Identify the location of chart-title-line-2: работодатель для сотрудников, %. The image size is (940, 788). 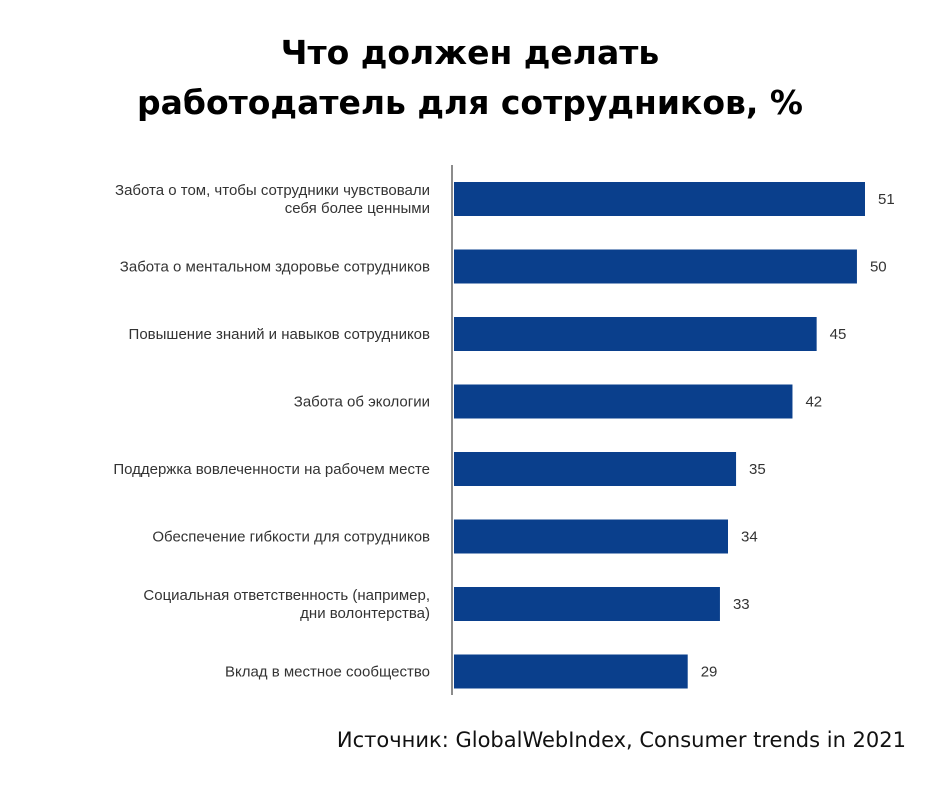
(470, 102).